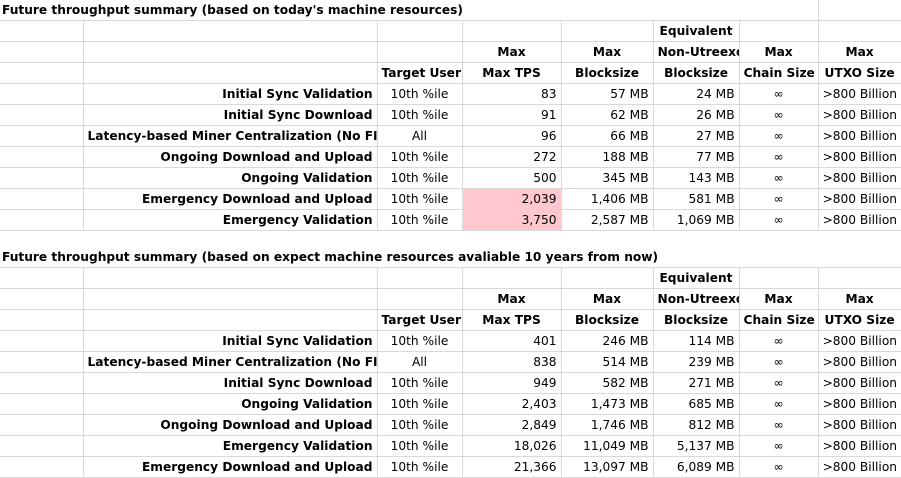 The height and width of the screenshot is (478, 901). Describe the element at coordinates (512, 157) in the screenshot. I see `max-tps-cell: 272` at that location.